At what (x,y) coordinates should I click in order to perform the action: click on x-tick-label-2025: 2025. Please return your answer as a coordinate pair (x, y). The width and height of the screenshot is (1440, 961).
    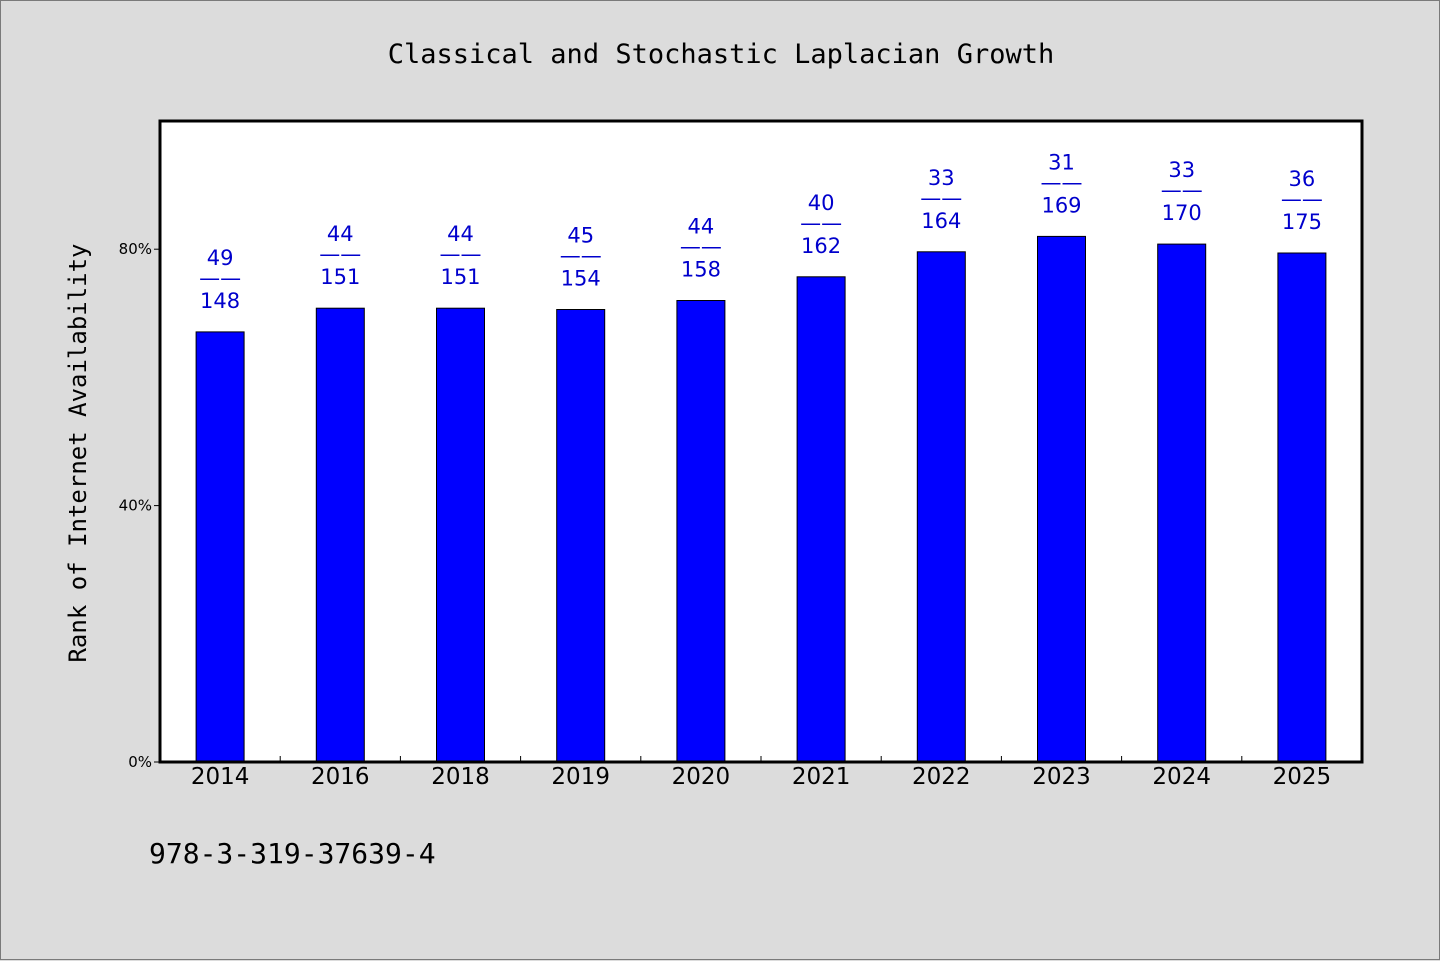
    Looking at the image, I should click on (1302, 777).